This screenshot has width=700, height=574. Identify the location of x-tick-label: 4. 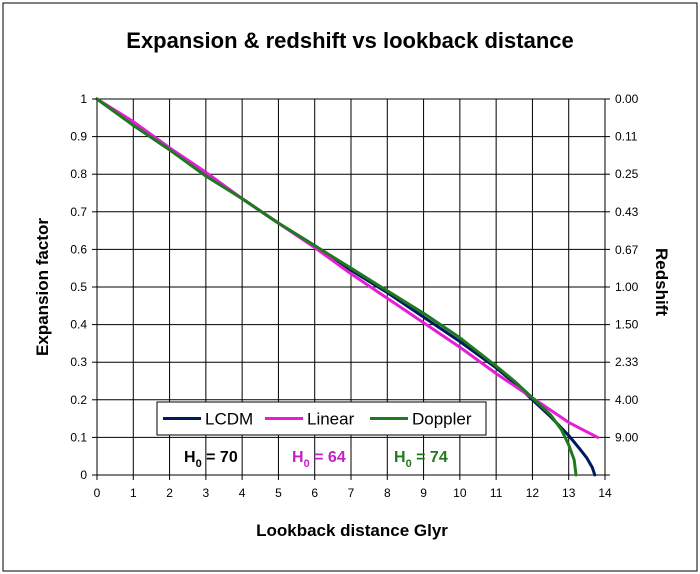
(242, 493).